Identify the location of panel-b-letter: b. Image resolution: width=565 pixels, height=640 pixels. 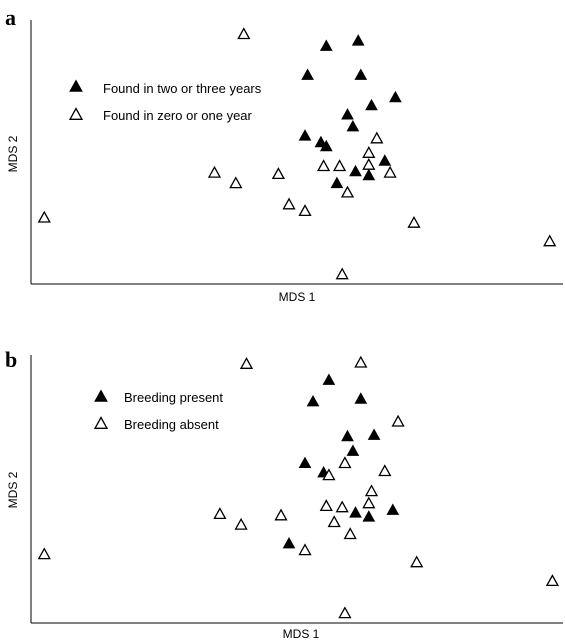
(11, 359).